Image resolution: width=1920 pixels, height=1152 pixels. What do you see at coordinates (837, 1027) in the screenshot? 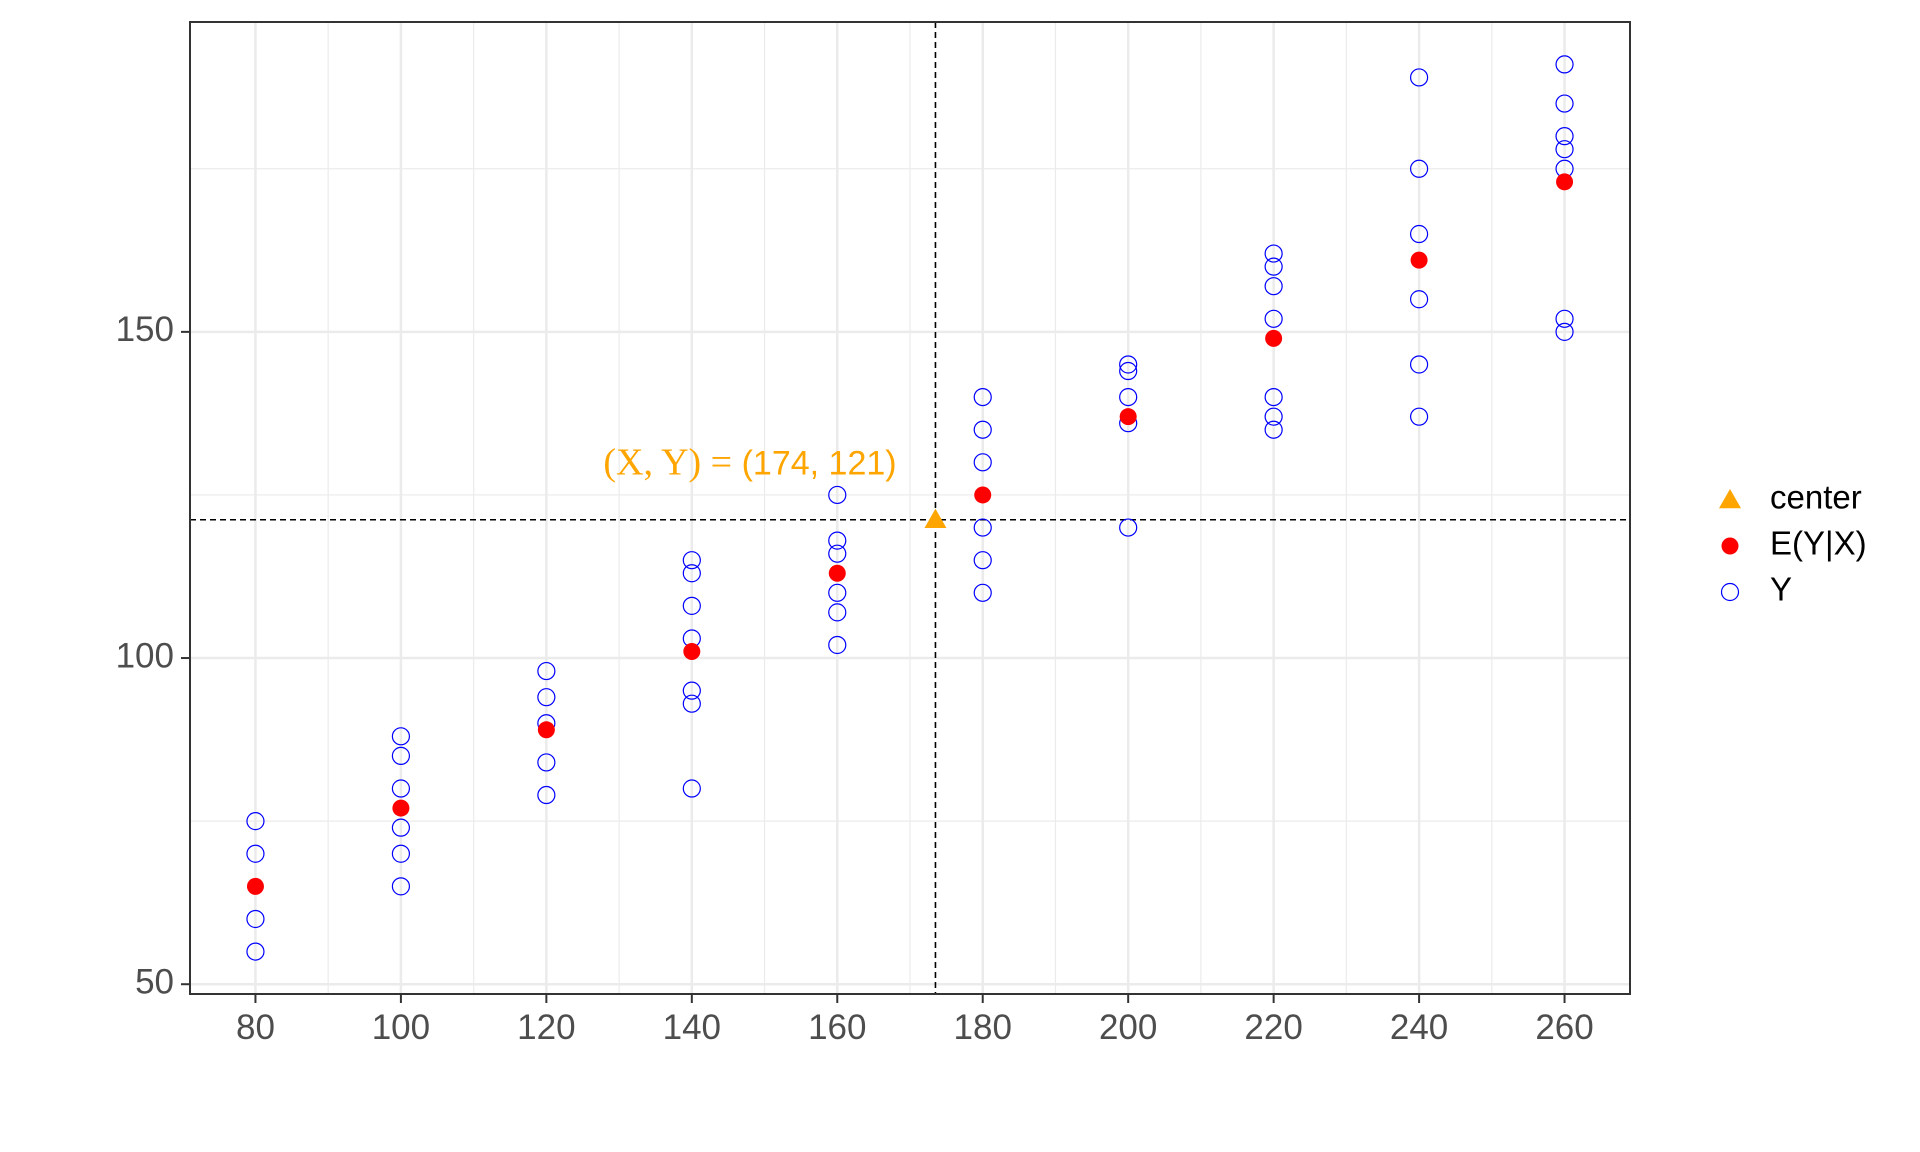
I see `x-tick-label: 160` at bounding box center [837, 1027].